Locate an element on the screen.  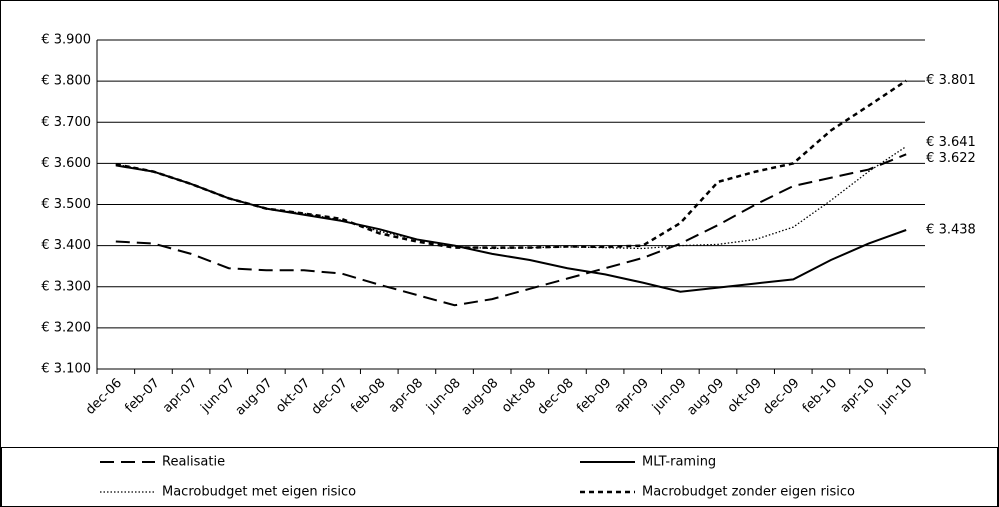
legend-label: Realisatie is located at coordinates (193, 462).